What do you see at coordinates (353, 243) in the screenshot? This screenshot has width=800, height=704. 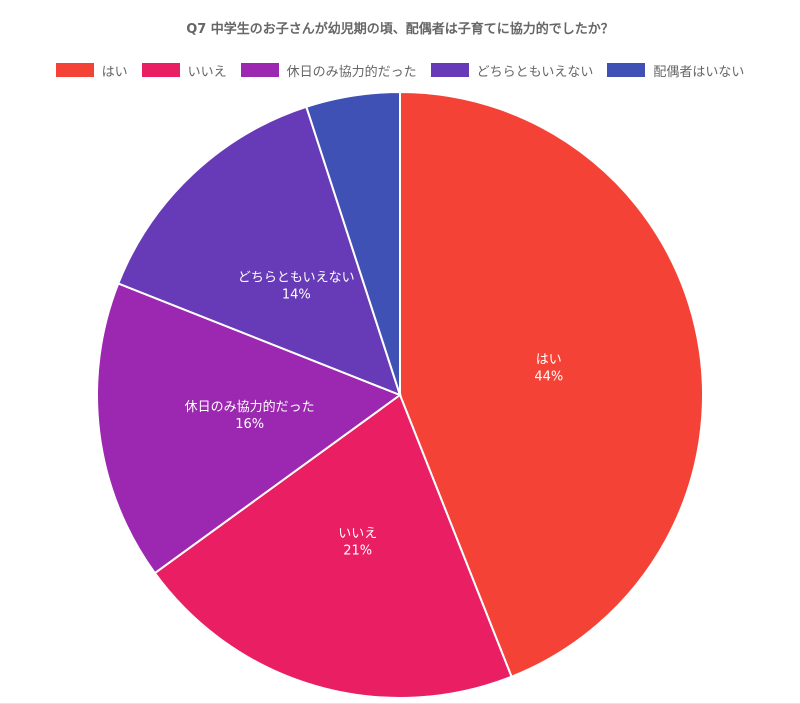 I see `slice-no-spouse` at bounding box center [353, 243].